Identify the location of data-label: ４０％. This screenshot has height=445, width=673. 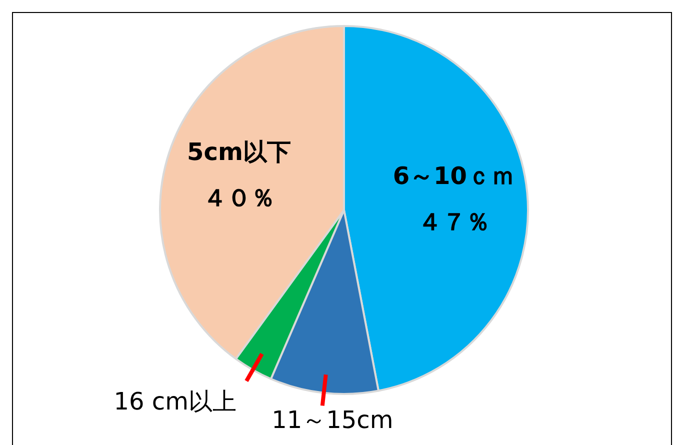
(239, 198).